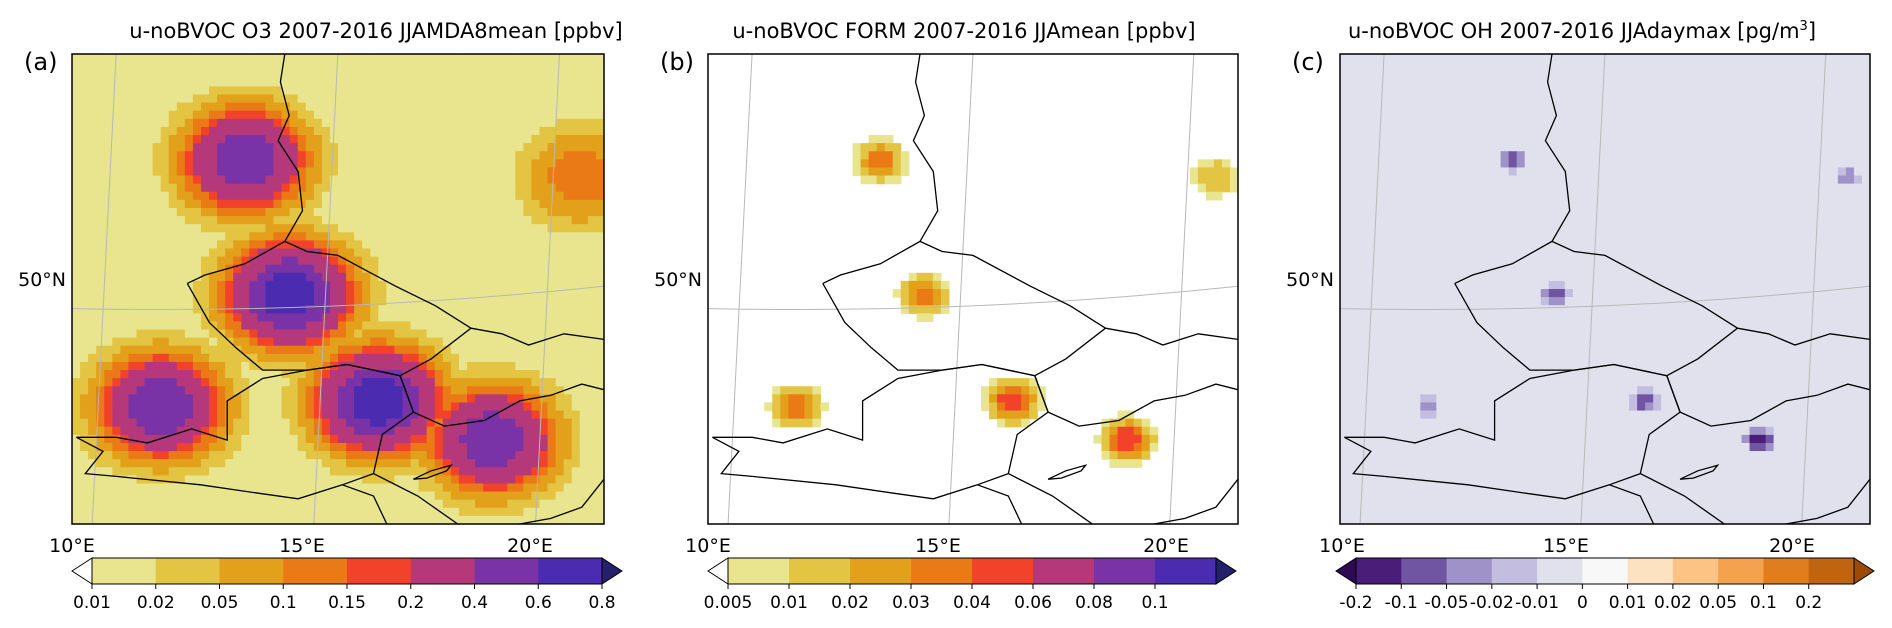 Image resolution: width=1892 pixels, height=628 pixels. What do you see at coordinates (1539, 31) in the screenshot?
I see `panel-c-title-text: u-noBVOC OH 2007-2016 JJAdaymax` at bounding box center [1539, 31].